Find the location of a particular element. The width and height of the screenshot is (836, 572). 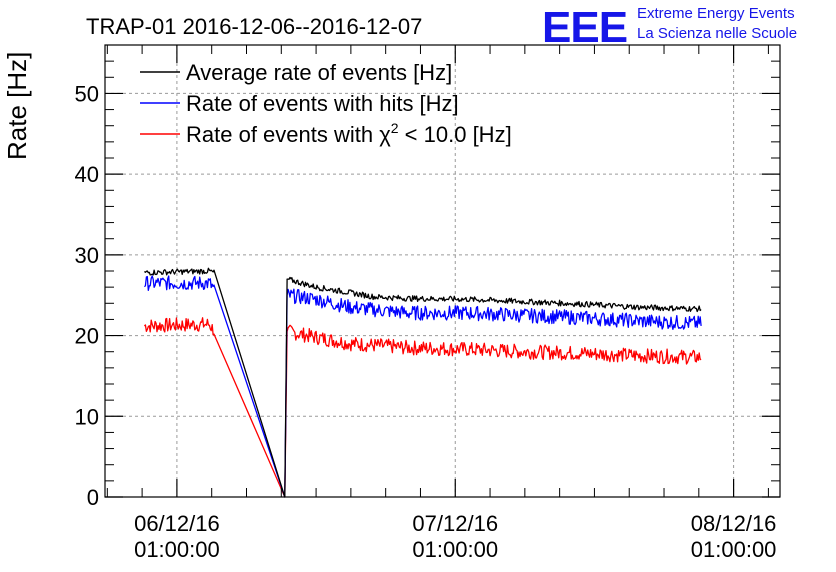

legend-label-hits: Rate of events with hits [Hz] is located at coordinates (322, 103).